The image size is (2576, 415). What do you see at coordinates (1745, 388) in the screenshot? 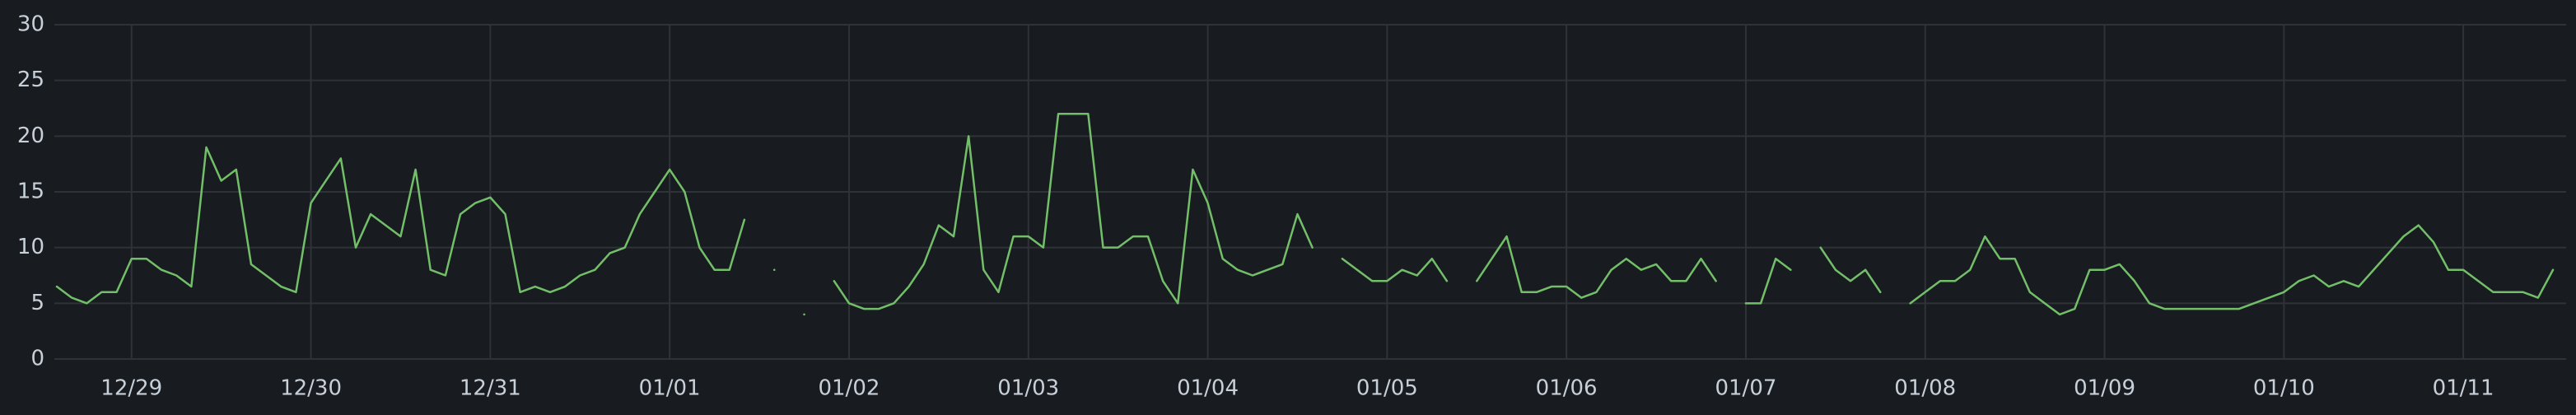
I see `x-tick-label: 01/07` at bounding box center [1745, 388].